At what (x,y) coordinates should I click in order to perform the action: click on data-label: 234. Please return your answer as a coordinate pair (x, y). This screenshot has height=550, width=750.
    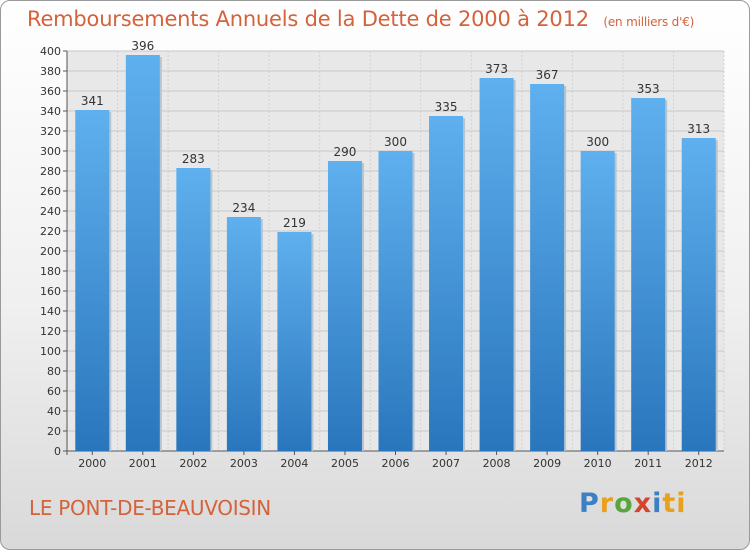
    Looking at the image, I should click on (243, 208).